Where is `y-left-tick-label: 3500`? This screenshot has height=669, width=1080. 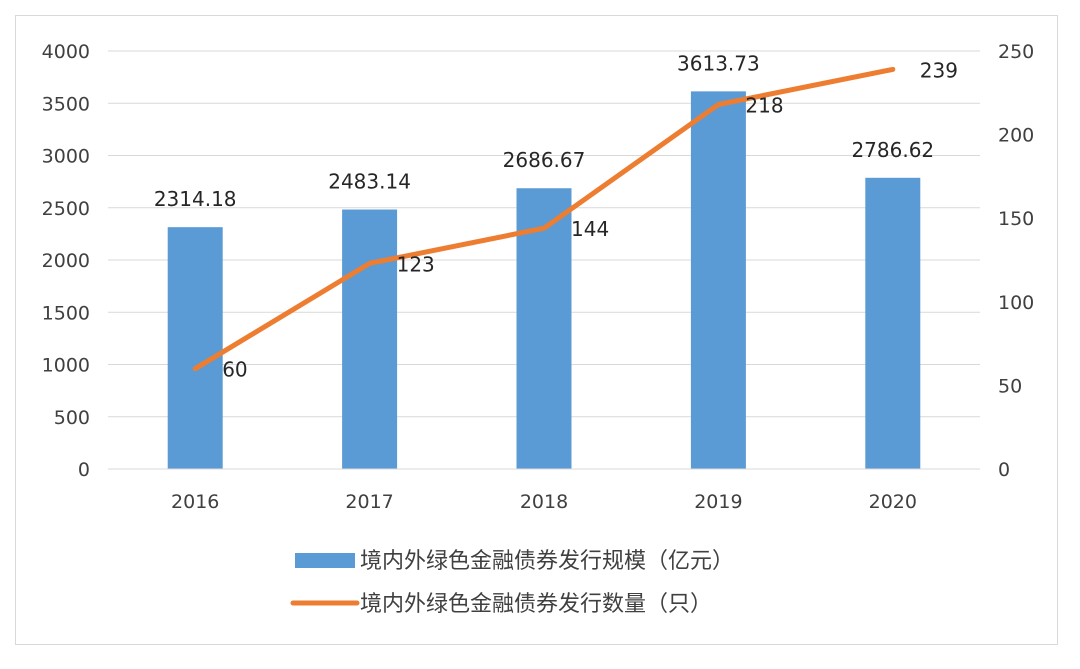 y-left-tick-label: 3500 is located at coordinates (66, 104).